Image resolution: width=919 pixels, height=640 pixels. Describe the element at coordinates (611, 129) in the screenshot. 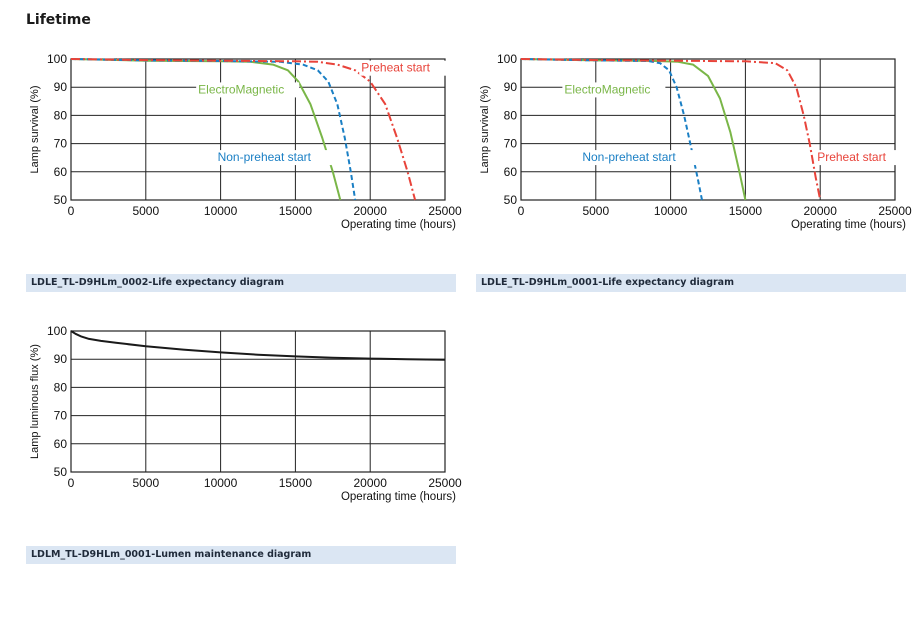

I see `series-line-non-preheat-start` at that location.